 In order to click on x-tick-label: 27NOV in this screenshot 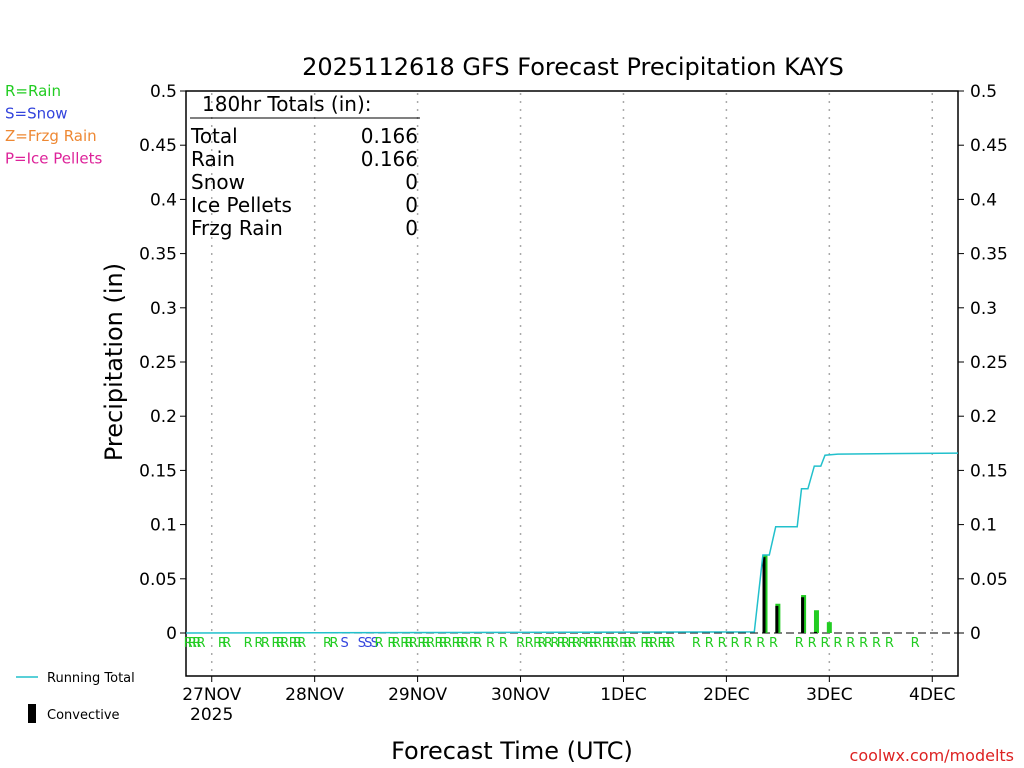, I will do `click(211, 695)`.